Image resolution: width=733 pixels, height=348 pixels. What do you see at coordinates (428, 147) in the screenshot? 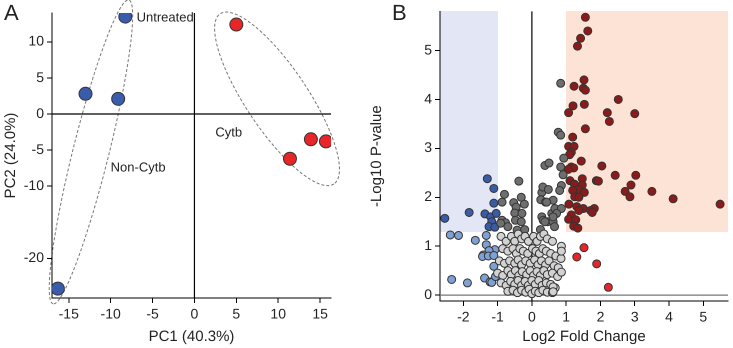
I see `y-tick-label: 3` at bounding box center [428, 147].